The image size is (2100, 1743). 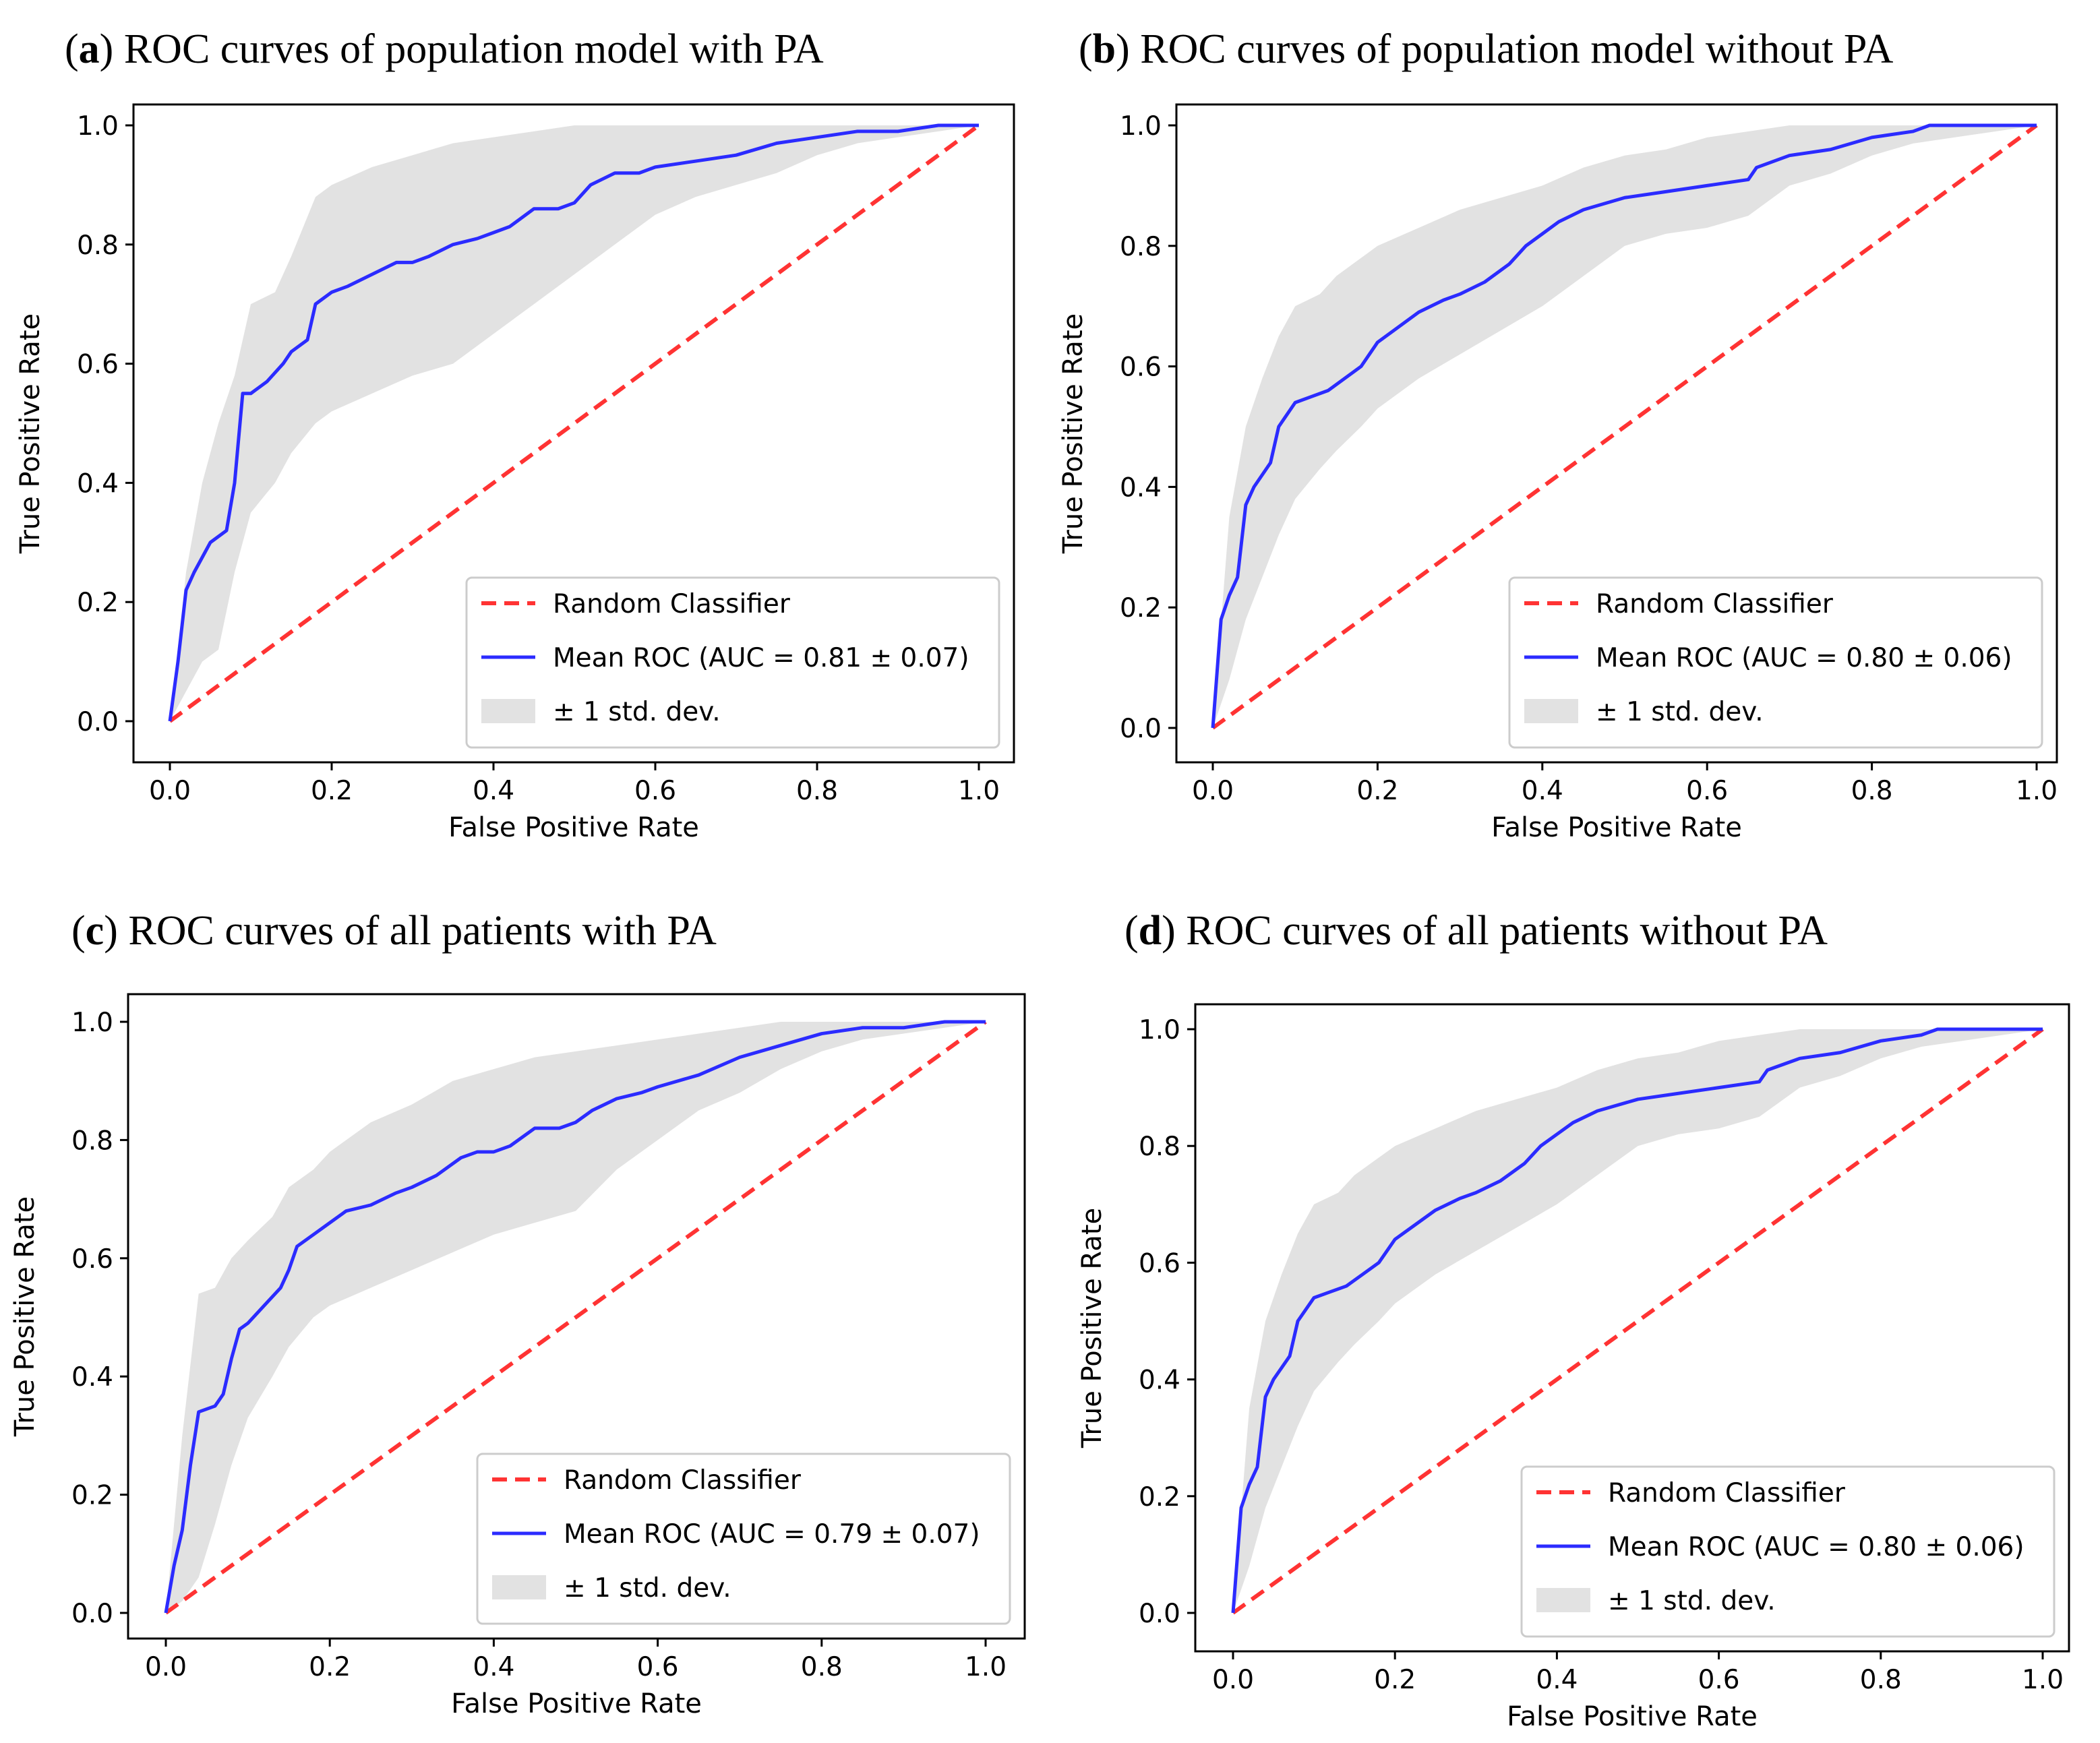 What do you see at coordinates (1104, 49) in the screenshot?
I see `panel-b-letter: b` at bounding box center [1104, 49].